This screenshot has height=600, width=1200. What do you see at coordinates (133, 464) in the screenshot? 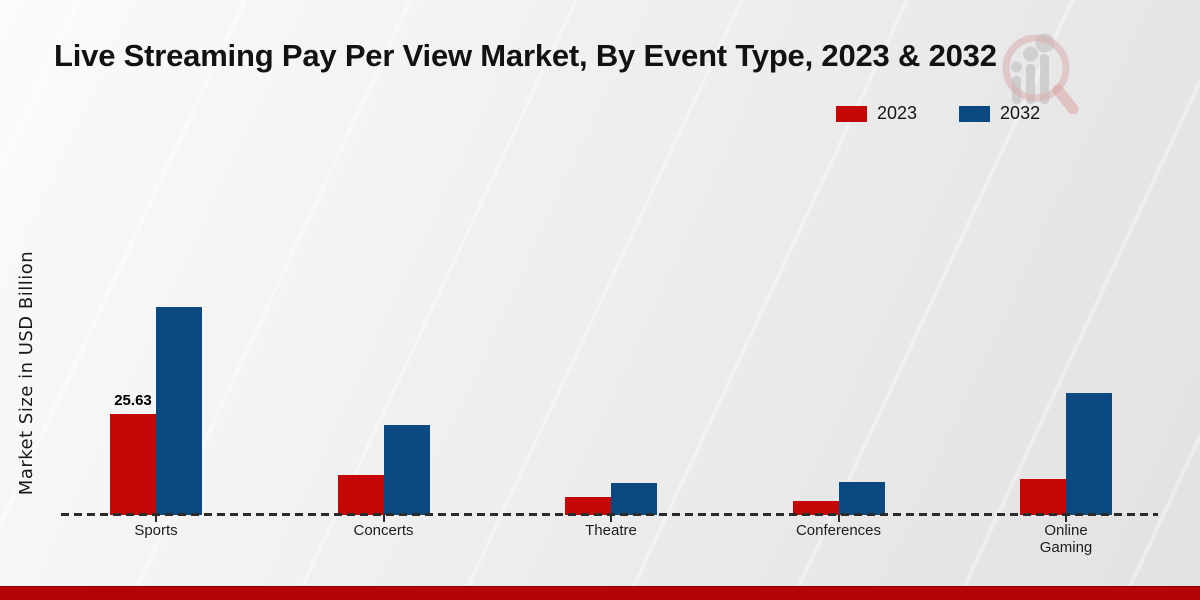
I see `bar-2023-sports` at bounding box center [133, 464].